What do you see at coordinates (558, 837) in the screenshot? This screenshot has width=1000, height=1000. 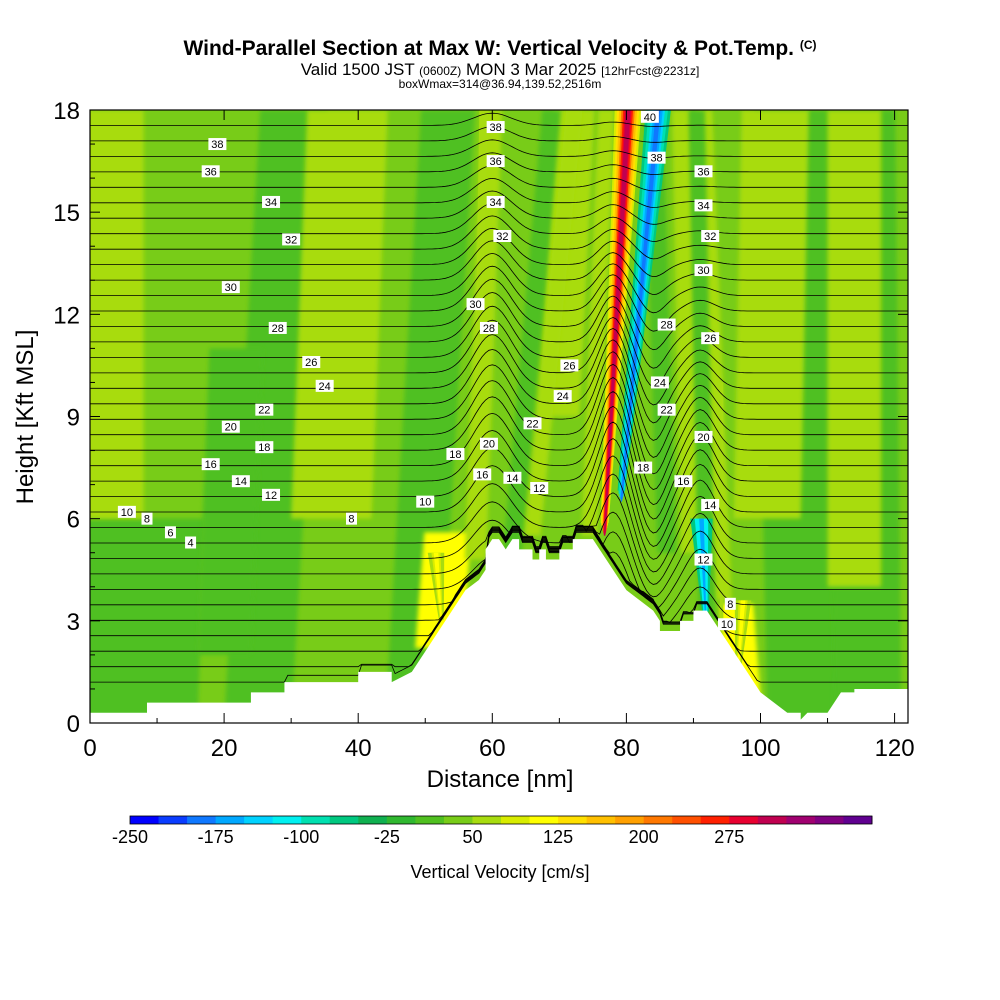 I see `colorbar-tick-label-5: 125` at bounding box center [558, 837].